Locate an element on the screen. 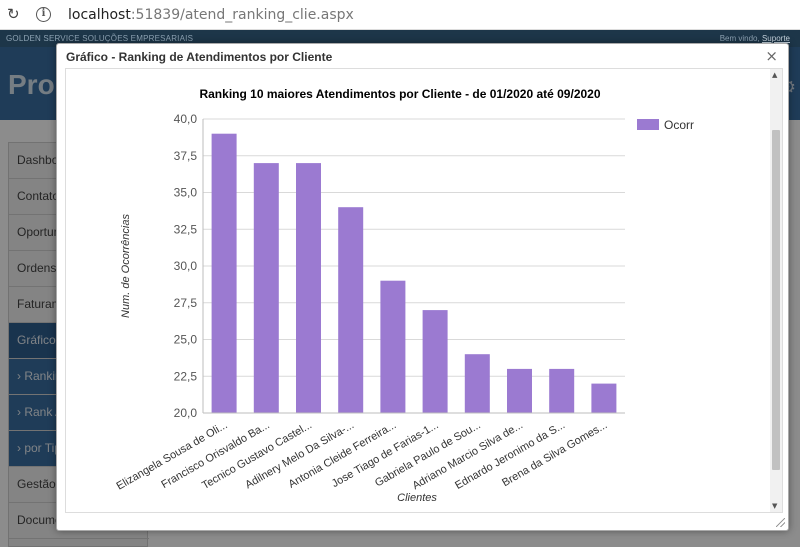 This screenshot has width=800, height=547. y-tick-label: 25,0 is located at coordinates (186, 340).